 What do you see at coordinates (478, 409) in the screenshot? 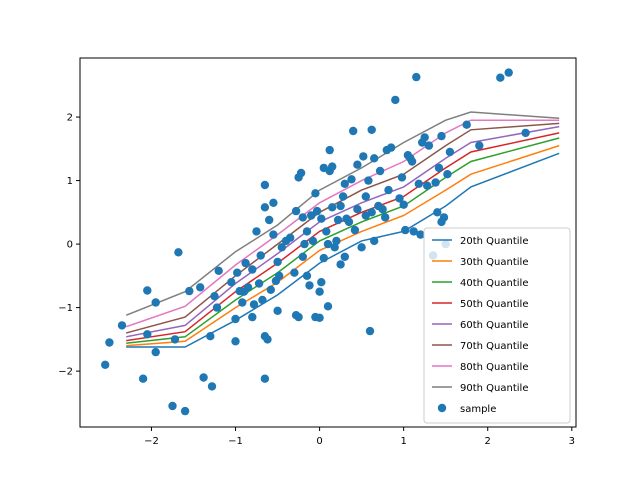
I see `legend-label: sample` at bounding box center [478, 409].